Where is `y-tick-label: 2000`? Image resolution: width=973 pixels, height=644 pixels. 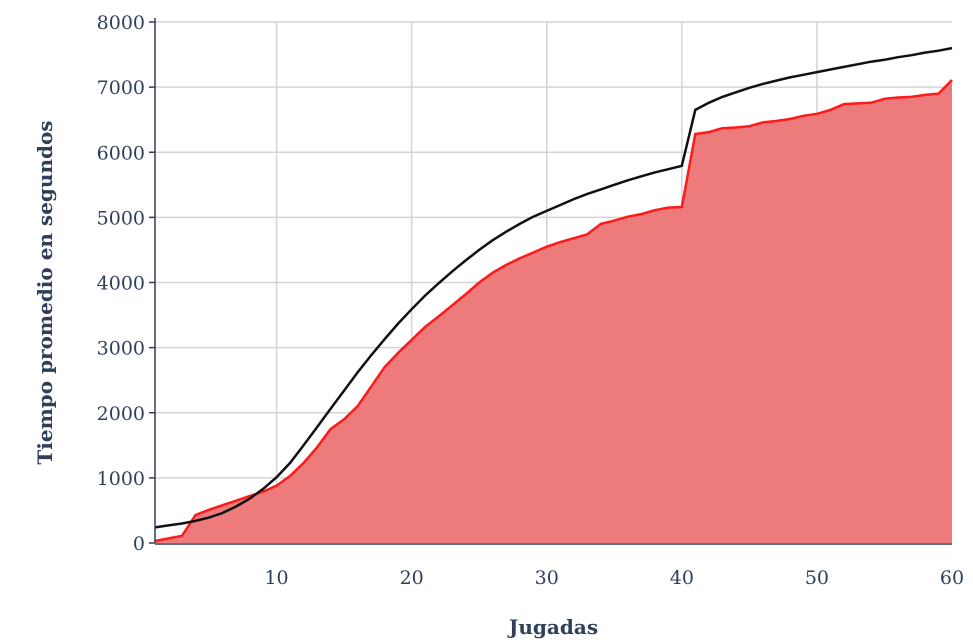 y-tick-label: 2000 is located at coordinates (121, 414).